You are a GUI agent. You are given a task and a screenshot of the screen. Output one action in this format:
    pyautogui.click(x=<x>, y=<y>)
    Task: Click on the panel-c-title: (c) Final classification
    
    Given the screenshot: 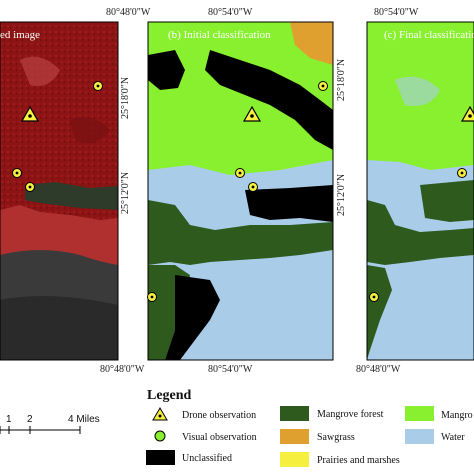 What is the action you would take?
    pyautogui.click(x=429, y=35)
    